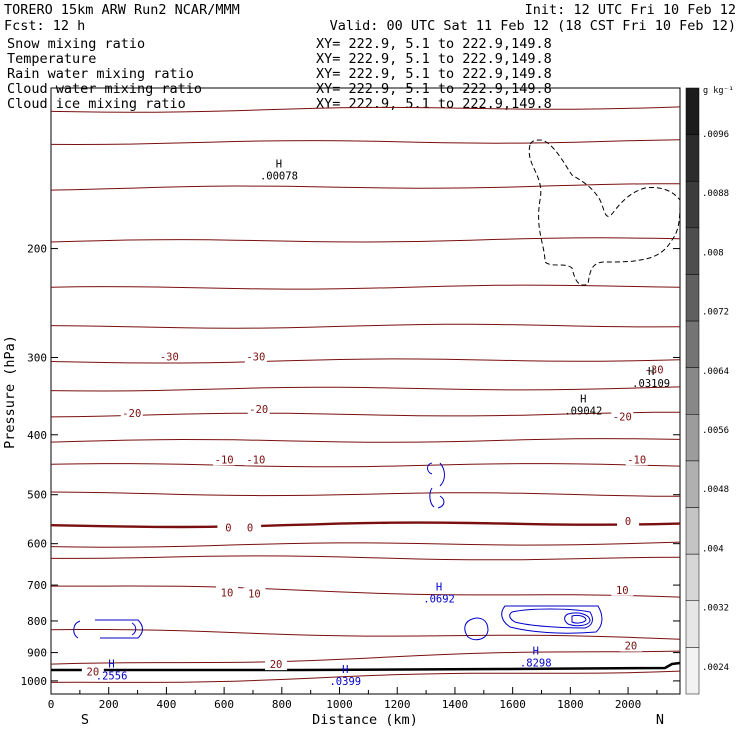 Image resolution: width=740 pixels, height=740 pixels. I want to click on temperature-contour-m10, so click(365, 465).